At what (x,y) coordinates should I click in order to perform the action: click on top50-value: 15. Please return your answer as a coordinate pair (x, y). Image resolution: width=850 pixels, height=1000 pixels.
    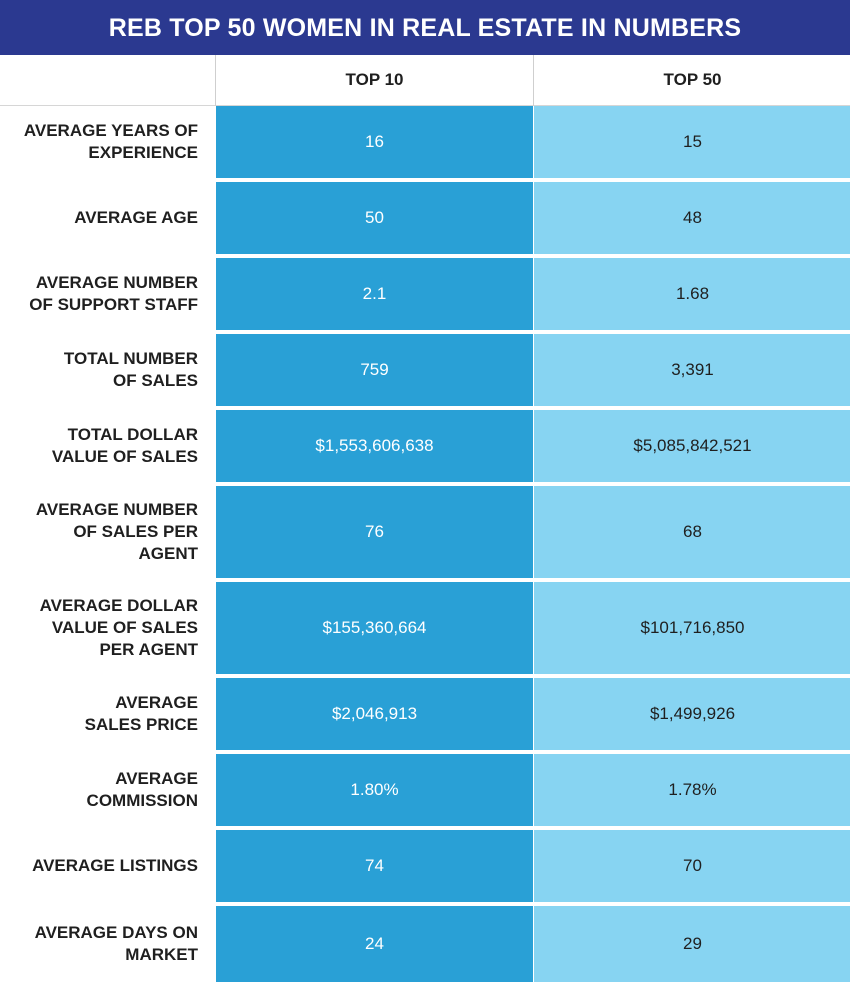
    Looking at the image, I should click on (692, 144).